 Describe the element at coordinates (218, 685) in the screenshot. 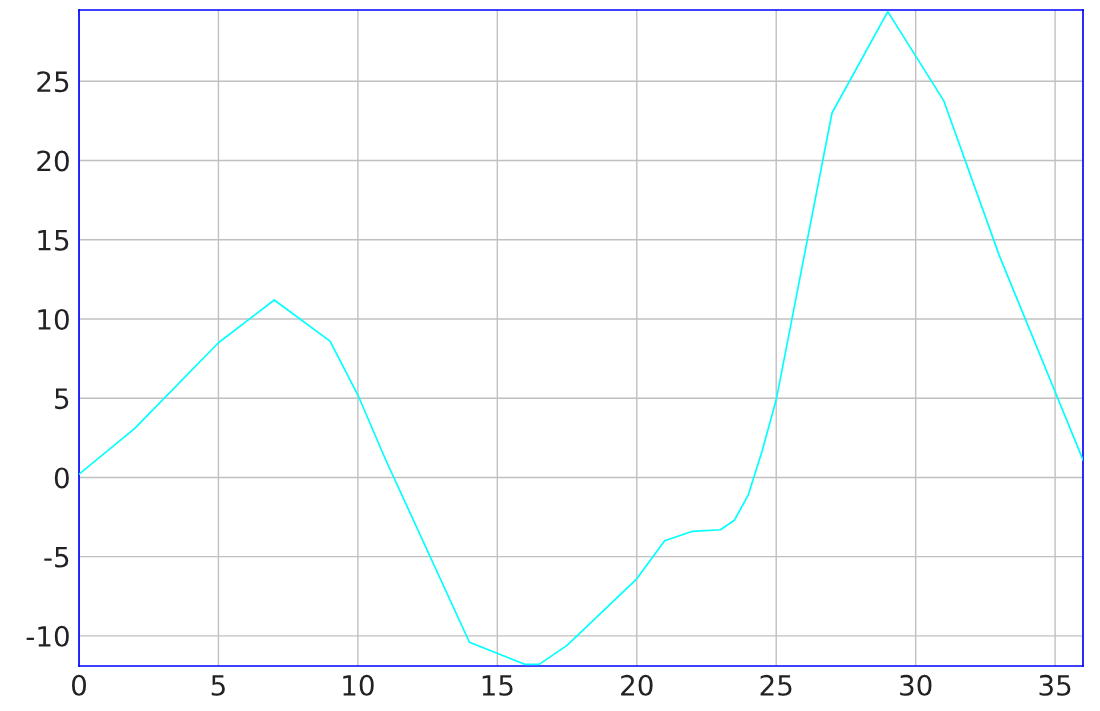

I see `x-tick-label: 5` at that location.